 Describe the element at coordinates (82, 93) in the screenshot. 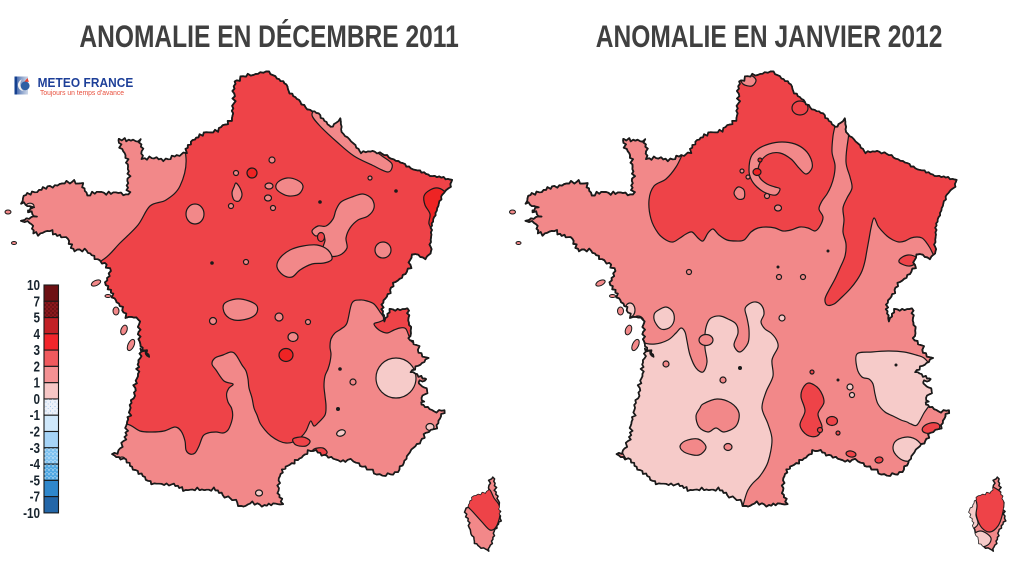

I see `svg-text: Toujours un temps d'avance` at that location.